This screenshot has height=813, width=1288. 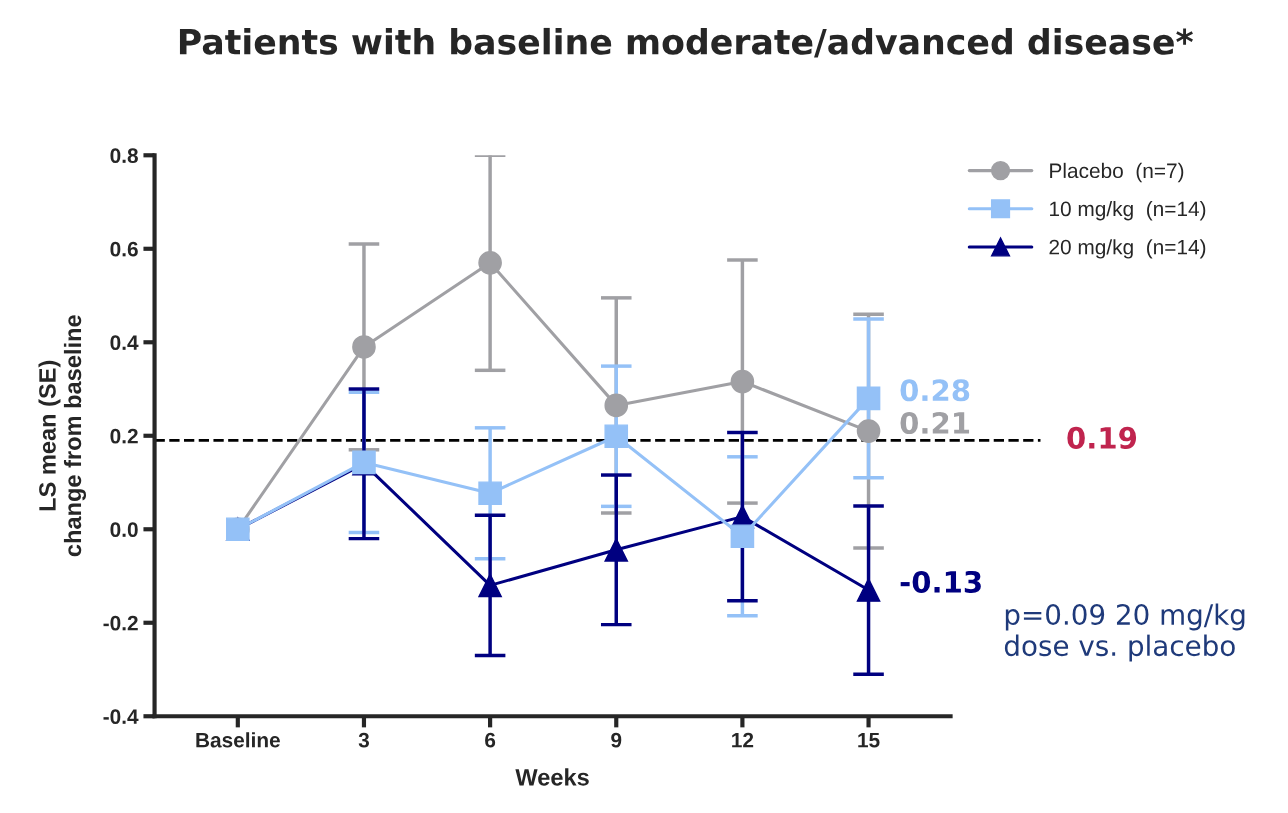 I want to click on text: p=0.09 20 mg/kg dose vs. placebo, so click(x=1124, y=632).